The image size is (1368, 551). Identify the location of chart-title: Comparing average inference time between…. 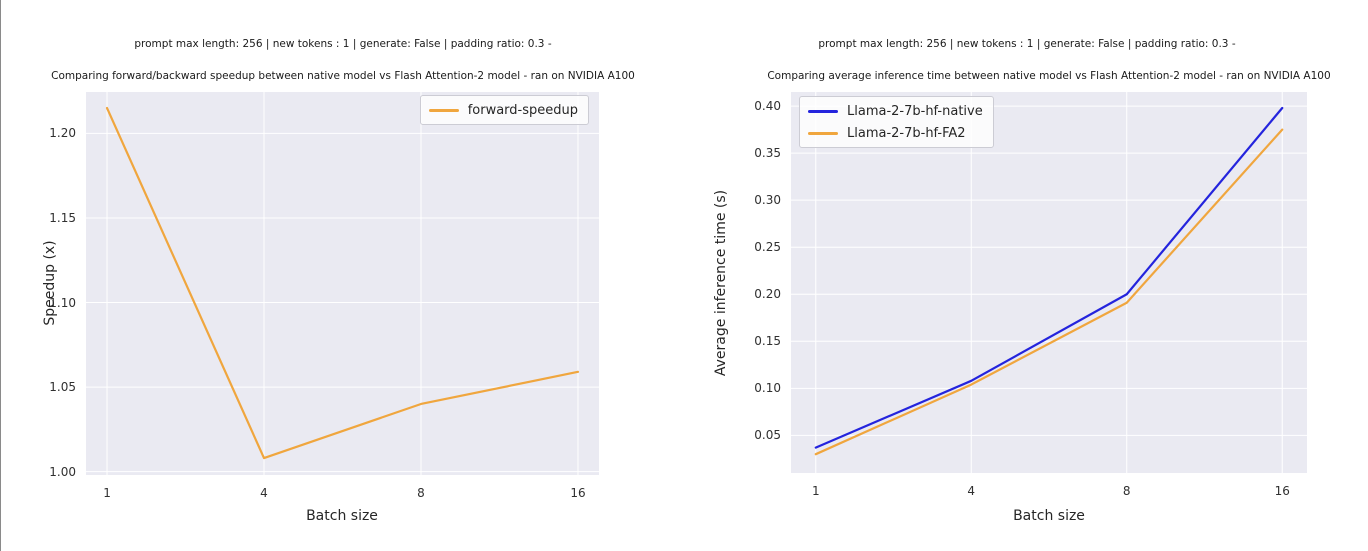
(1049, 76).